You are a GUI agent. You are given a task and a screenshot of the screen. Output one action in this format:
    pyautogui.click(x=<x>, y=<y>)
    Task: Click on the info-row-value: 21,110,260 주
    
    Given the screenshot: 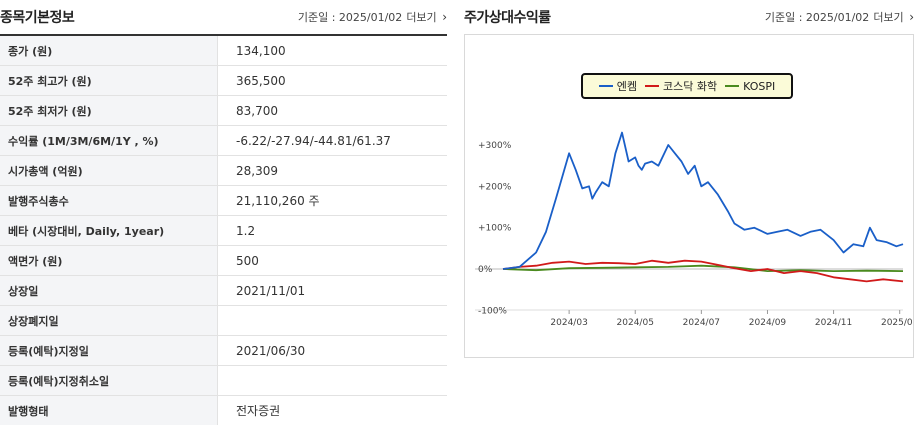 What is the action you would take?
    pyautogui.click(x=278, y=201)
    